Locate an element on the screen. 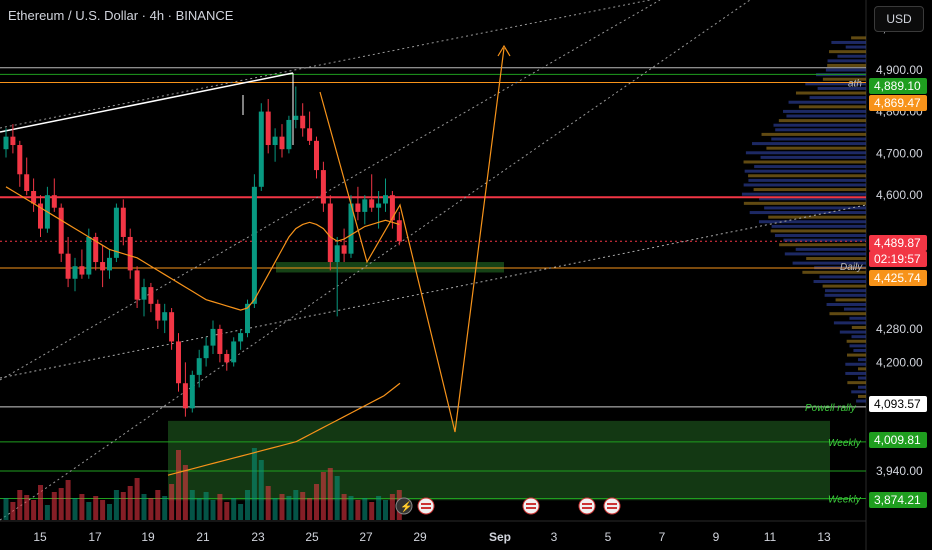  lightning-glyph: ⚡ is located at coordinates (406, 506).